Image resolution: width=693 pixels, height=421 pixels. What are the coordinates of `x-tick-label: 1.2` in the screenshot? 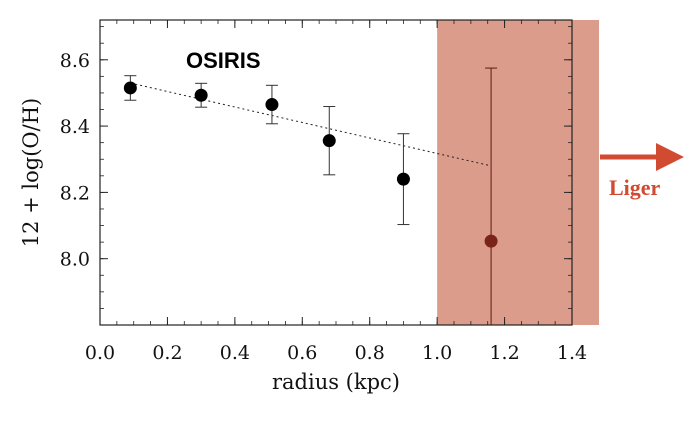 It's located at (504, 353).